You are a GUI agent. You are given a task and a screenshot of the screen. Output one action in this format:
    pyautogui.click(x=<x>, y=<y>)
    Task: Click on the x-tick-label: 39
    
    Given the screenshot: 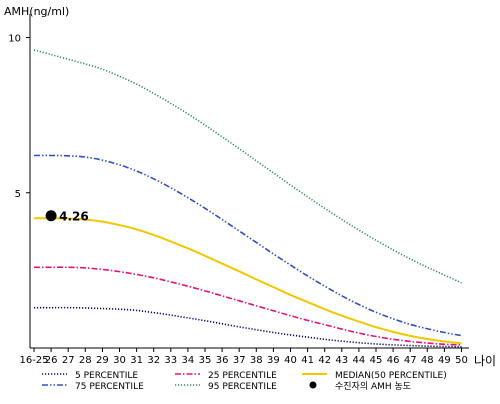 What is the action you would take?
    pyautogui.click(x=273, y=360)
    